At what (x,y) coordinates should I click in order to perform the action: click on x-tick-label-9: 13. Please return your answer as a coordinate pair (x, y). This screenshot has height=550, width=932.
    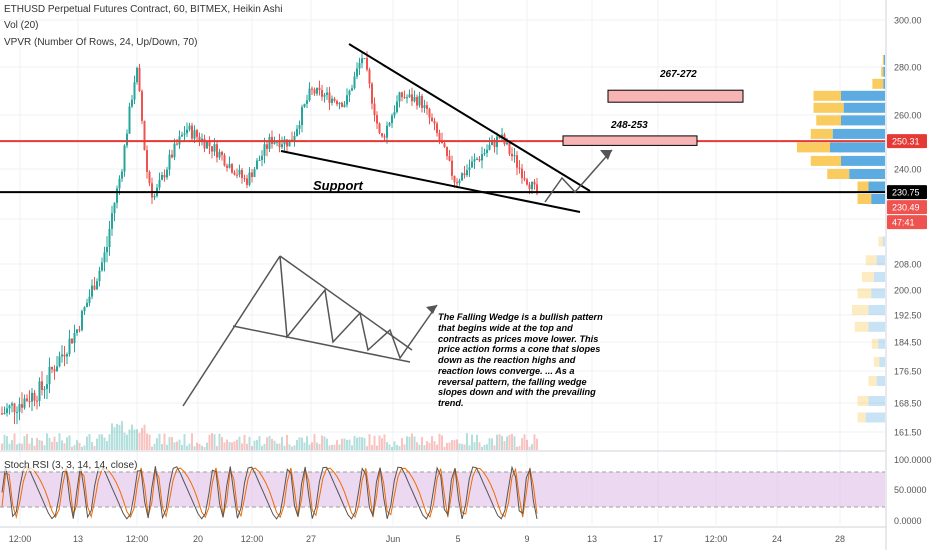
    Looking at the image, I should click on (592, 539).